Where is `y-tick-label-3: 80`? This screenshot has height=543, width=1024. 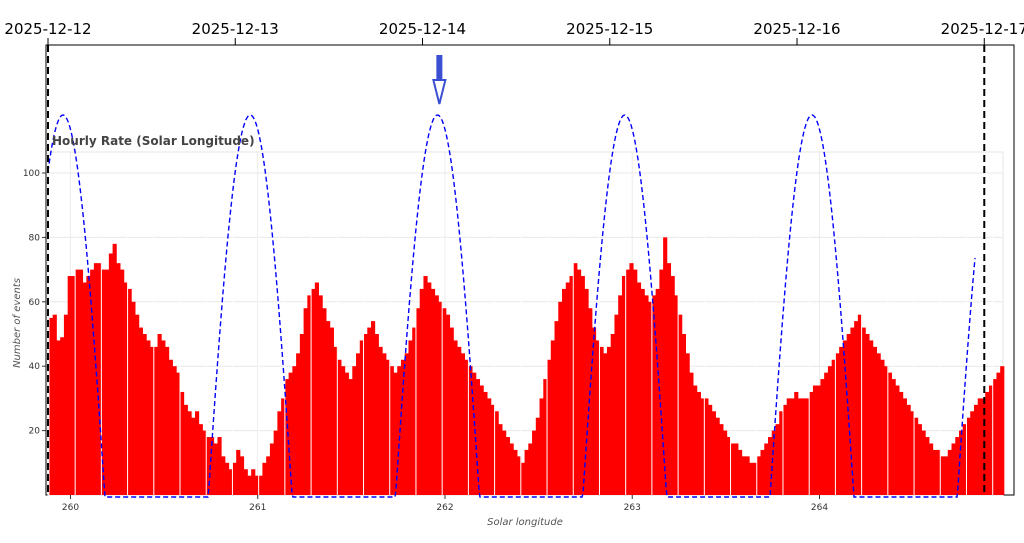
y-tick-label-3: 80 is located at coordinates (35, 238).